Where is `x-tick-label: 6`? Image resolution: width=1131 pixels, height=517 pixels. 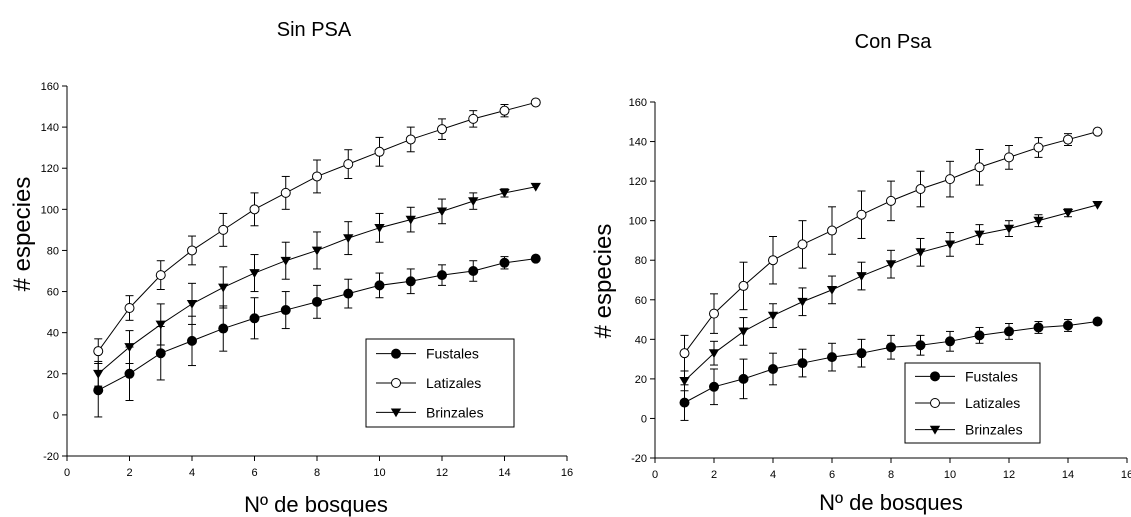
x-tick-label: 6 is located at coordinates (254, 473).